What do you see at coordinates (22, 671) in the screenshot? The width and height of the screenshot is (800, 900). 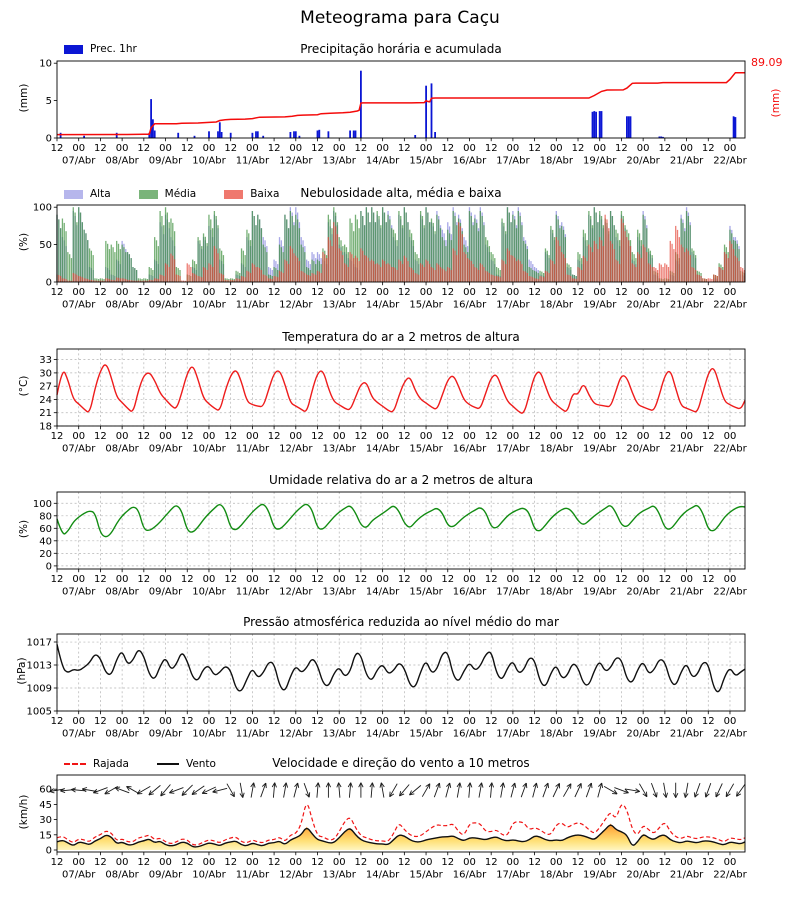 I see `pressure-ylabel: (hPa)` at bounding box center [22, 671].